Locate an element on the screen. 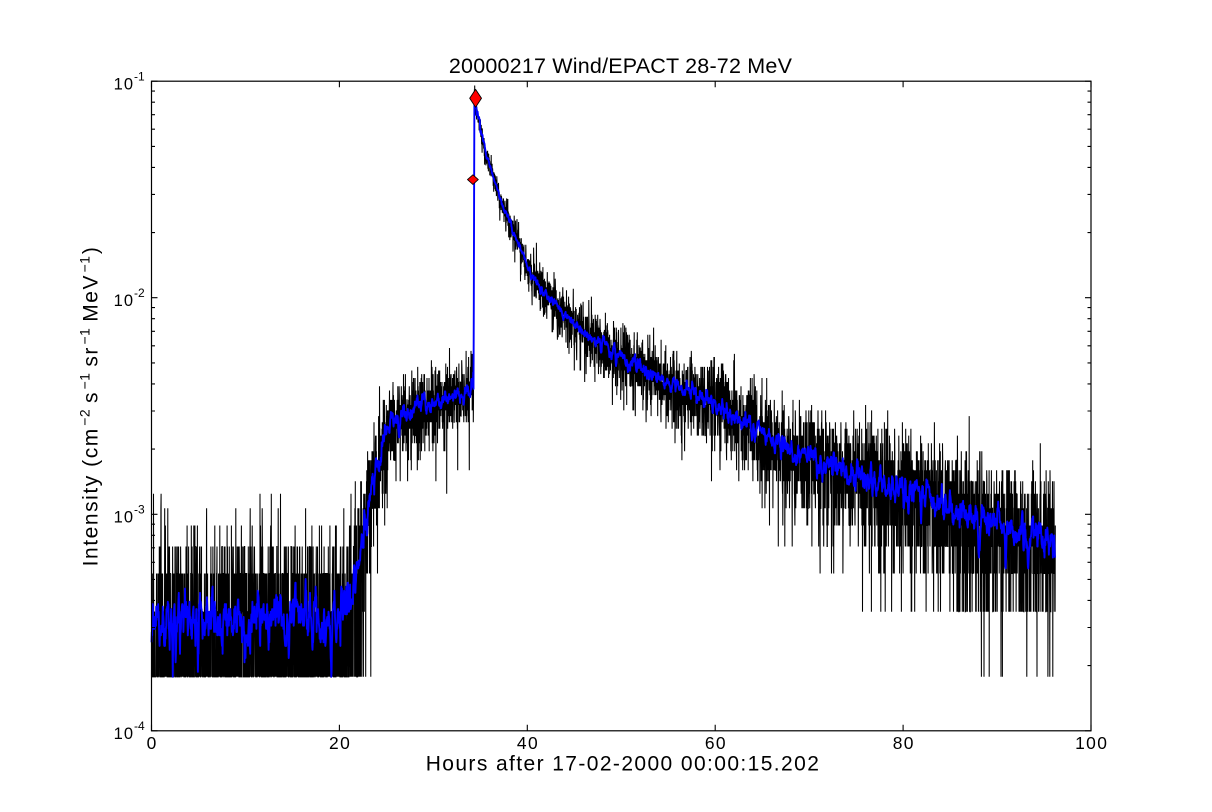 The image size is (1212, 812). svg-text: 80 is located at coordinates (904, 743).